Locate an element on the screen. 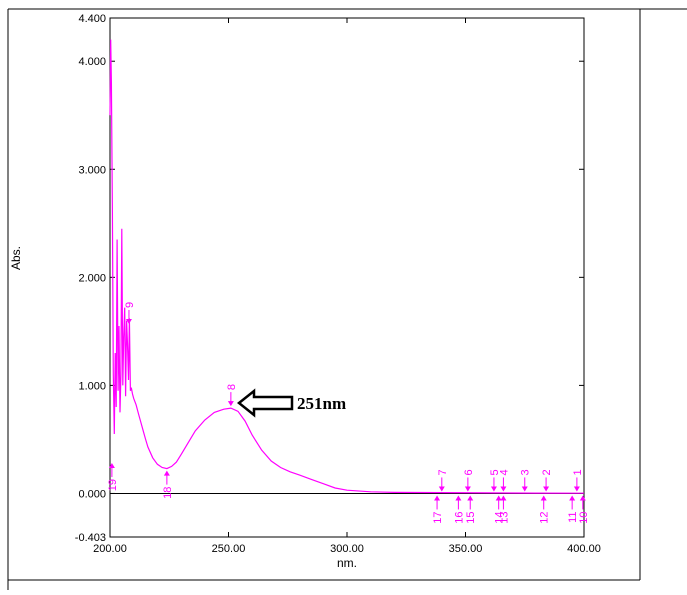  valley-label: 18 is located at coordinates (168, 493).